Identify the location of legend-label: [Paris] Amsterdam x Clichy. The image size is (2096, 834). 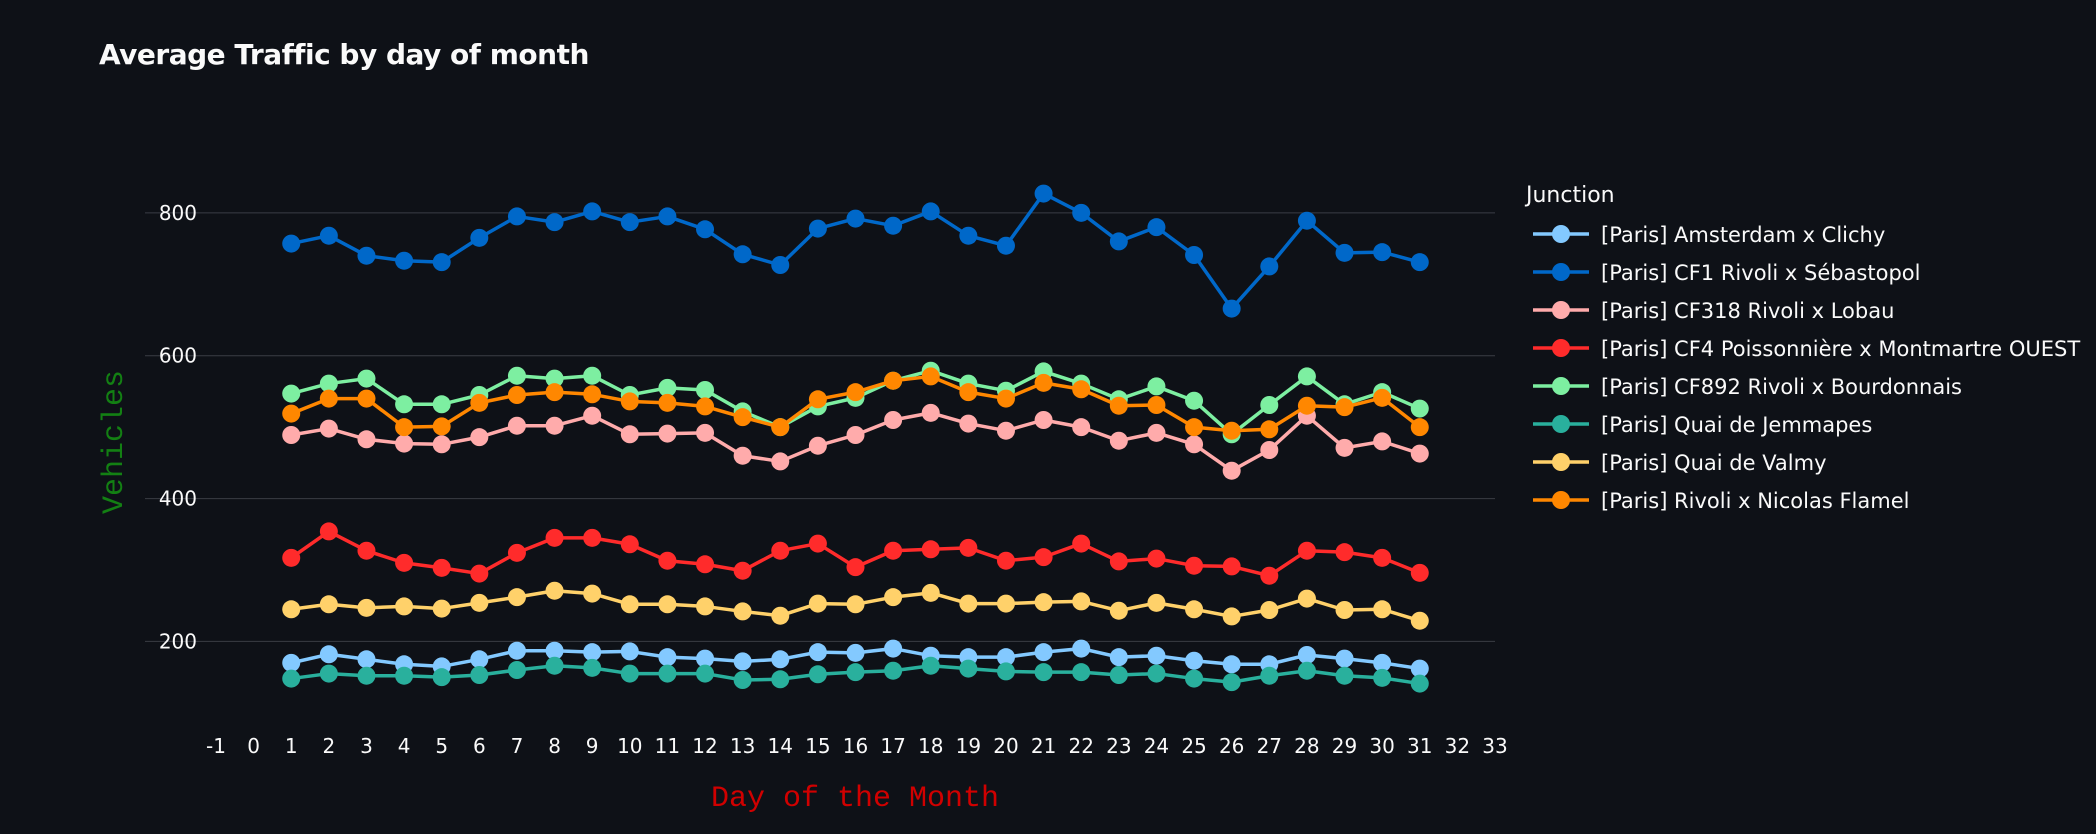
(1743, 235).